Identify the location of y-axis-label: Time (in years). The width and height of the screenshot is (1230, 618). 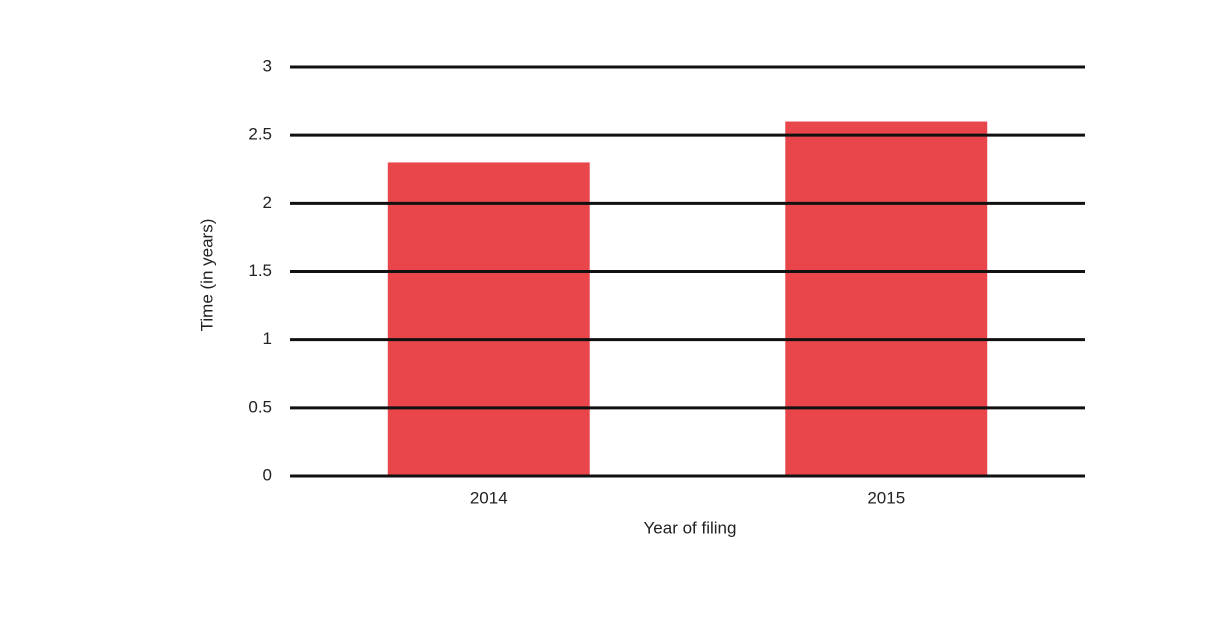
(206, 275).